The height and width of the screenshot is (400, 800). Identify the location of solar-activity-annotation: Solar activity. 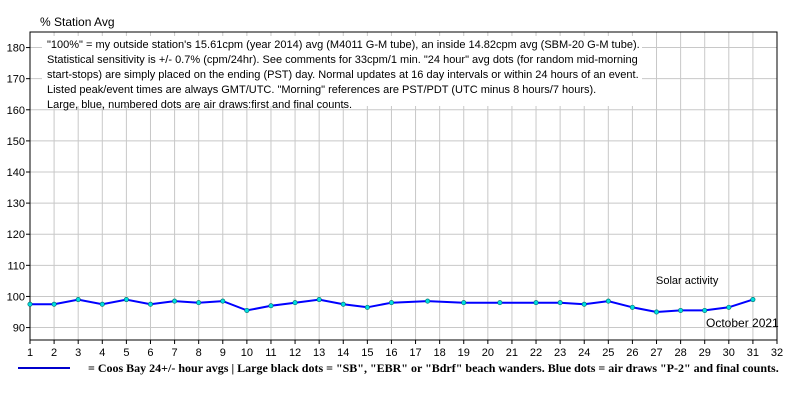
(687, 281).